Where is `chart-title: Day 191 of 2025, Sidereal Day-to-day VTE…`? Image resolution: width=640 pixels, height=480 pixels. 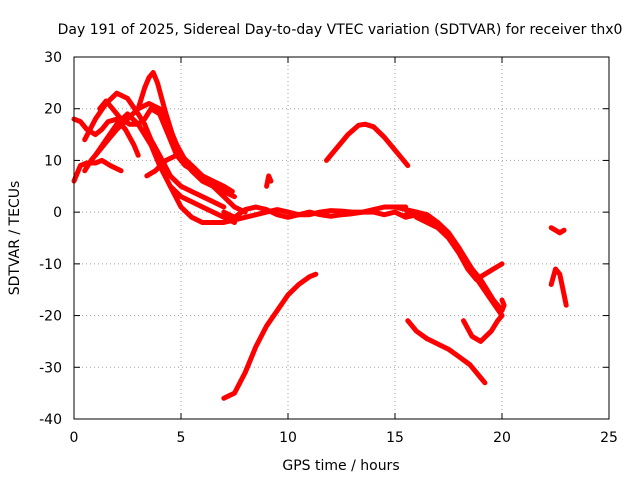
chart-title: Day 191 of 2025, Sidereal Day-to-day VTE… is located at coordinates (340, 30).